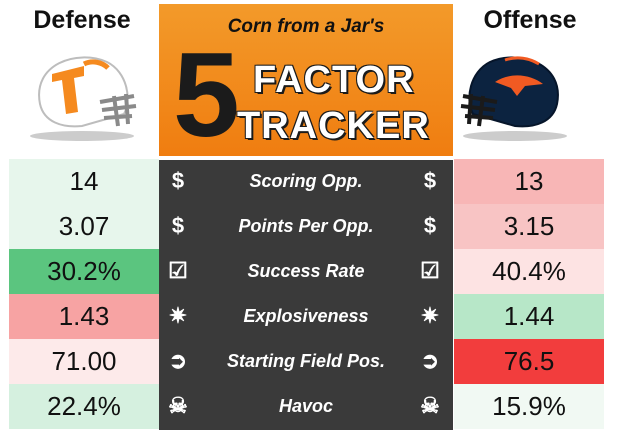 Image resolution: width=619 pixels, height=438 pixels. Describe the element at coordinates (529, 361) in the screenshot. I see `offense-value: 76.5` at that location.